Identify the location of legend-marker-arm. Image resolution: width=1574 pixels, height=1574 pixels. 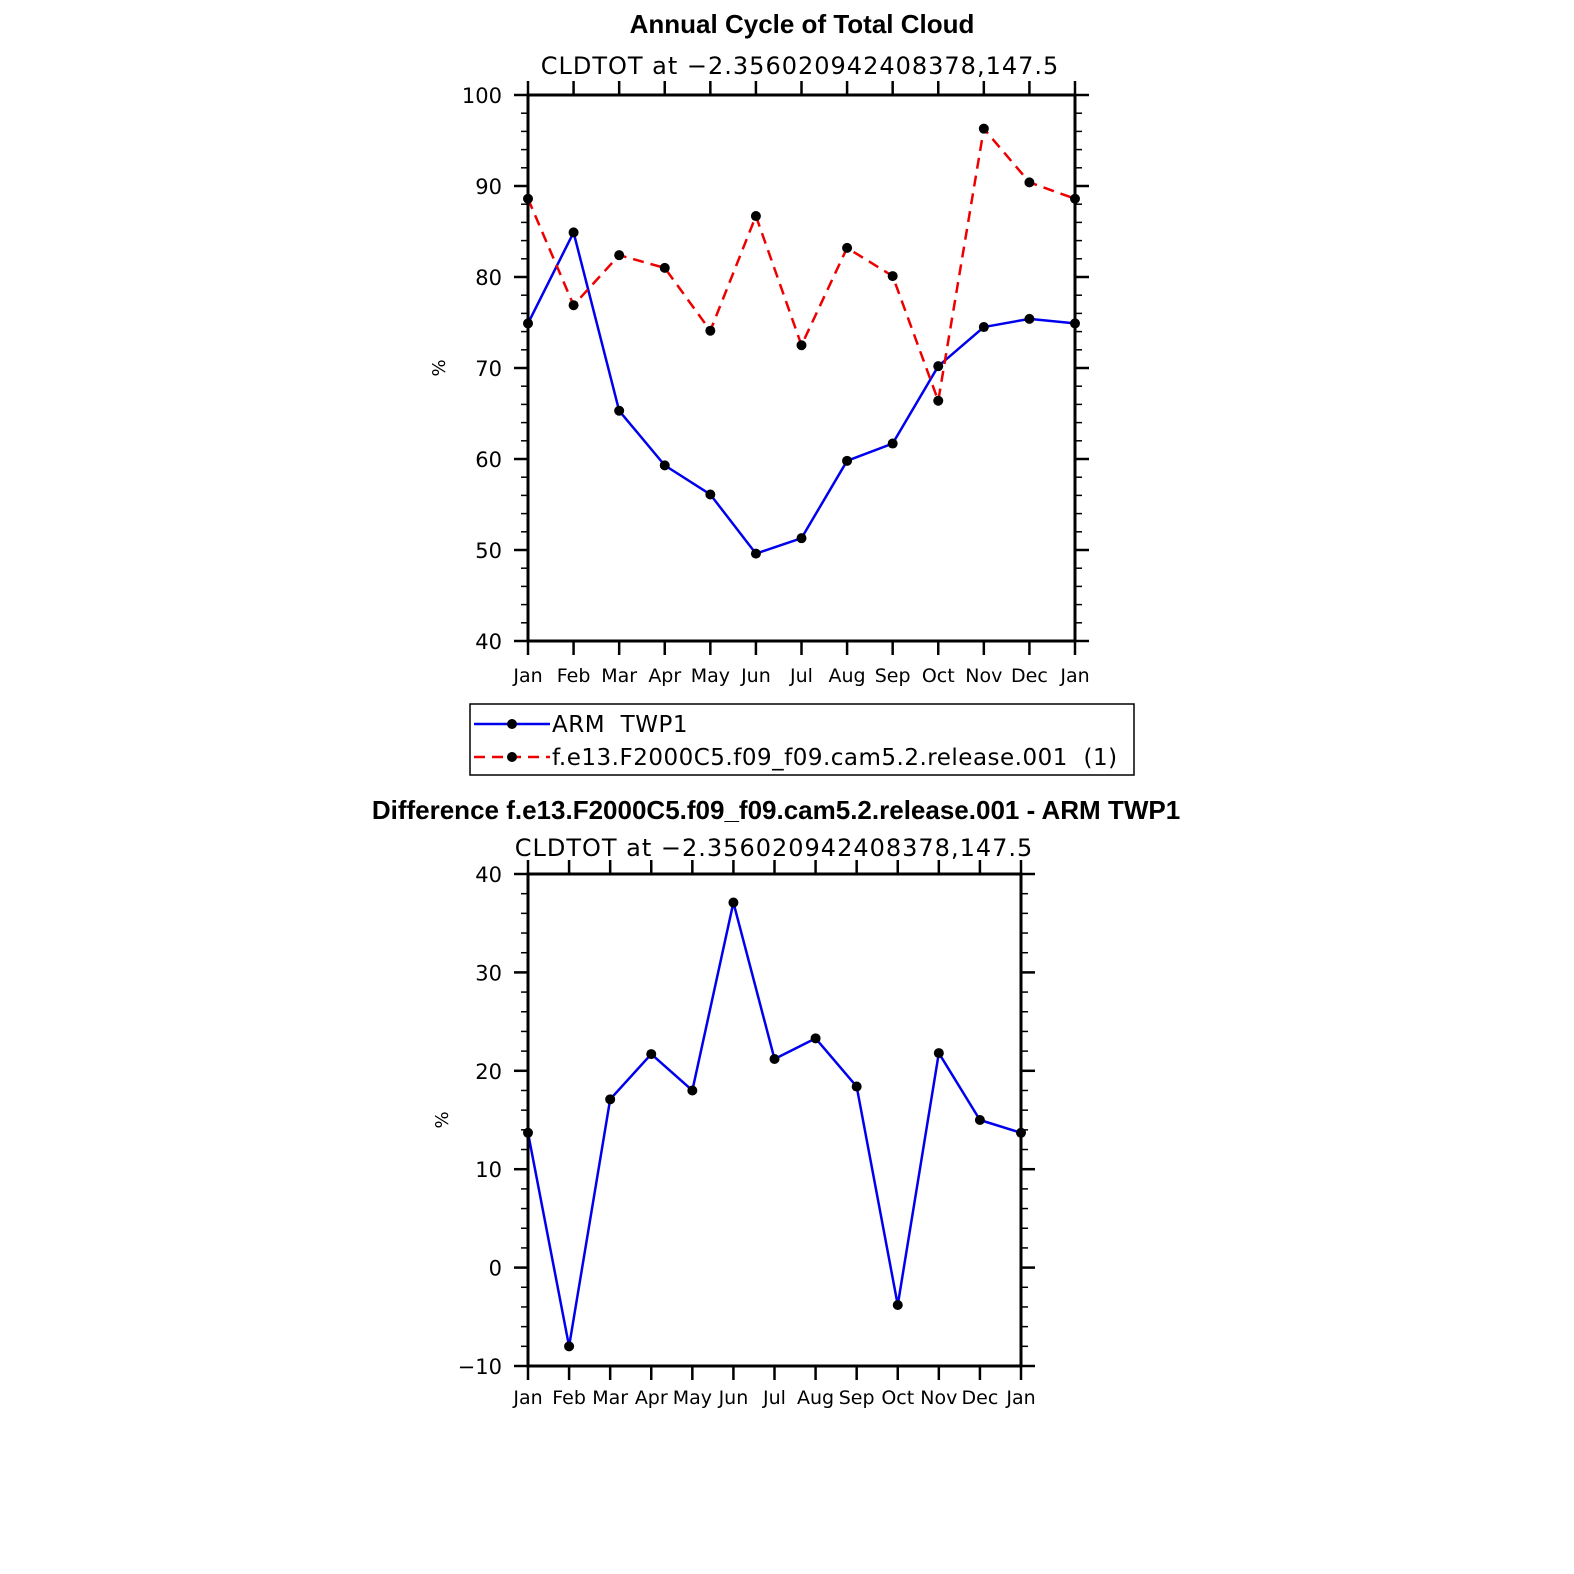
(512, 724).